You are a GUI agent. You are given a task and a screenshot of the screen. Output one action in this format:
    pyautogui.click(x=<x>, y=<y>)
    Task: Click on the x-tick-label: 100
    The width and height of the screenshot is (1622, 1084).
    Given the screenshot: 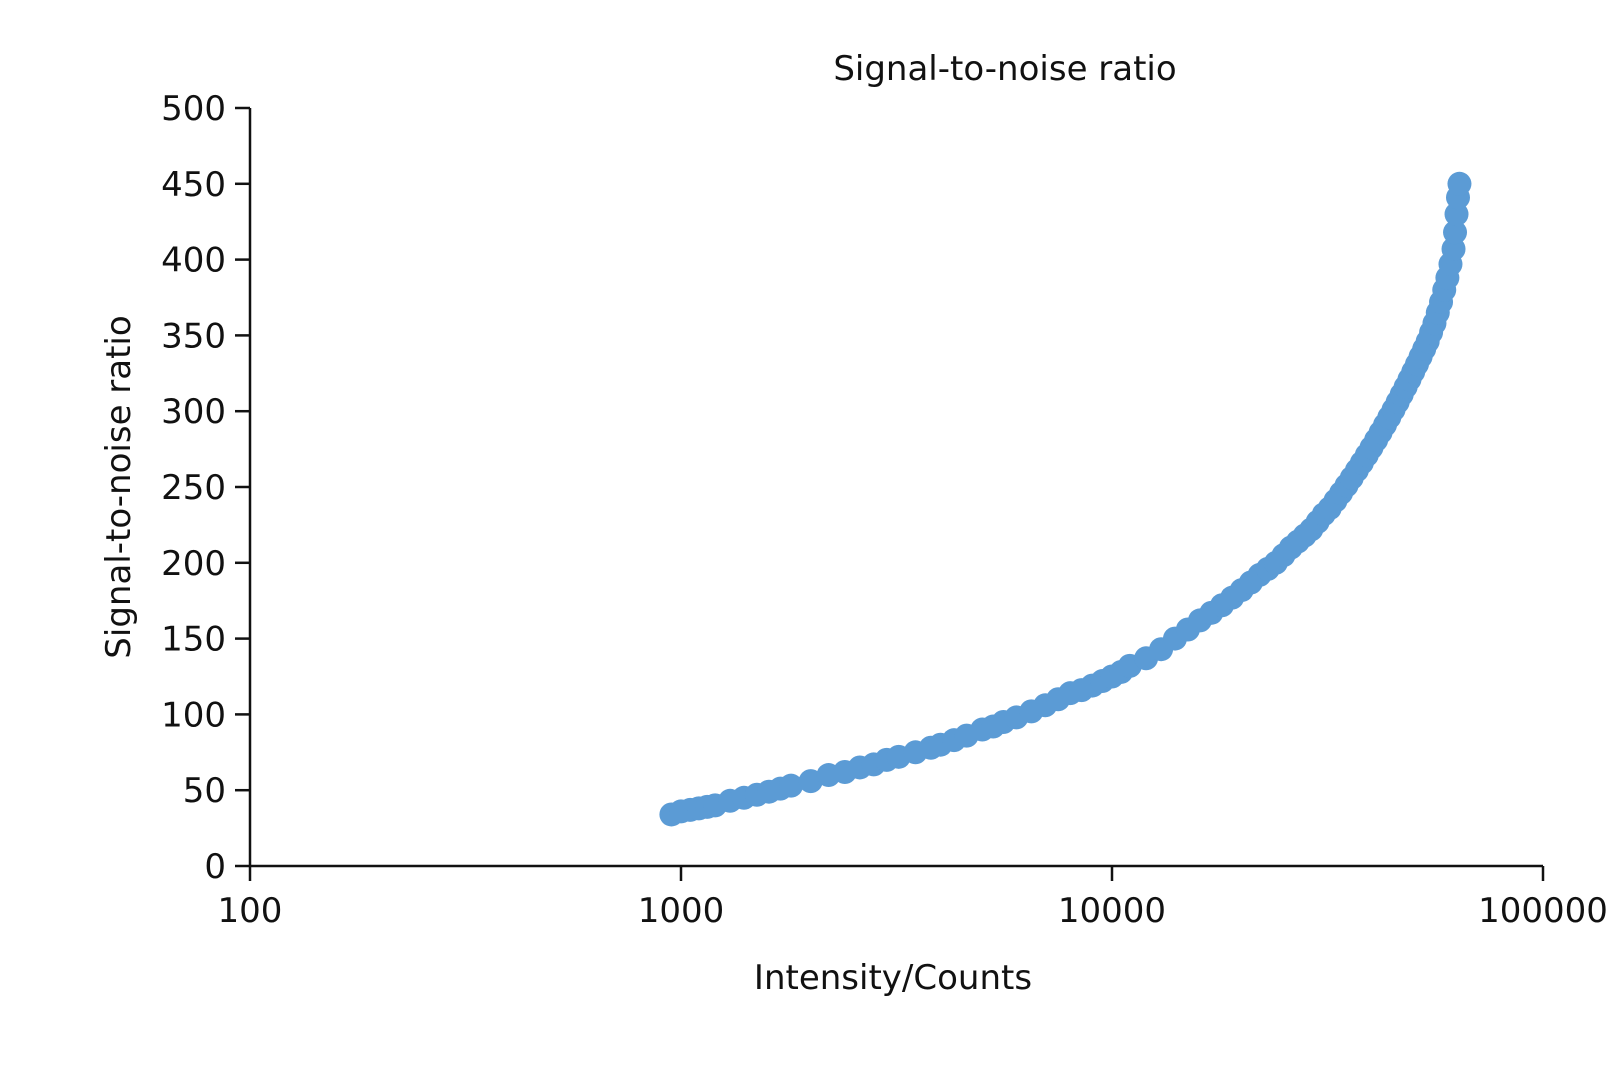 What is the action you would take?
    pyautogui.click(x=250, y=911)
    